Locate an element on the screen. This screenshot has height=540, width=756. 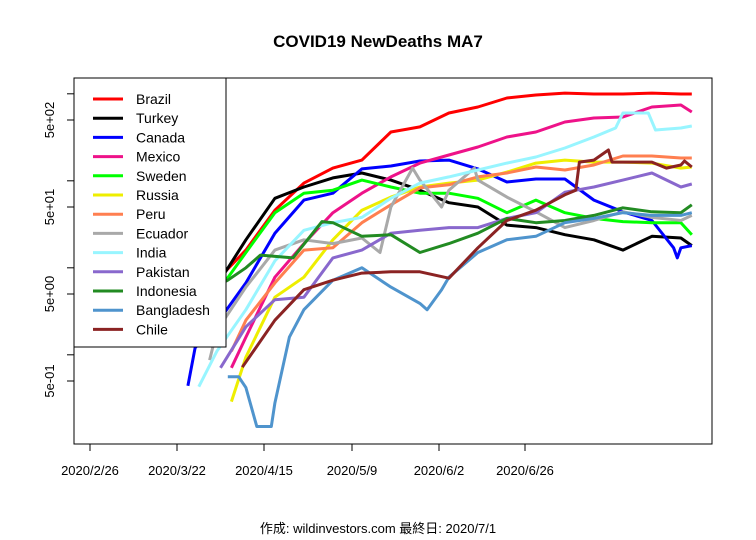
legend-label: Pakistan is located at coordinates (163, 272).